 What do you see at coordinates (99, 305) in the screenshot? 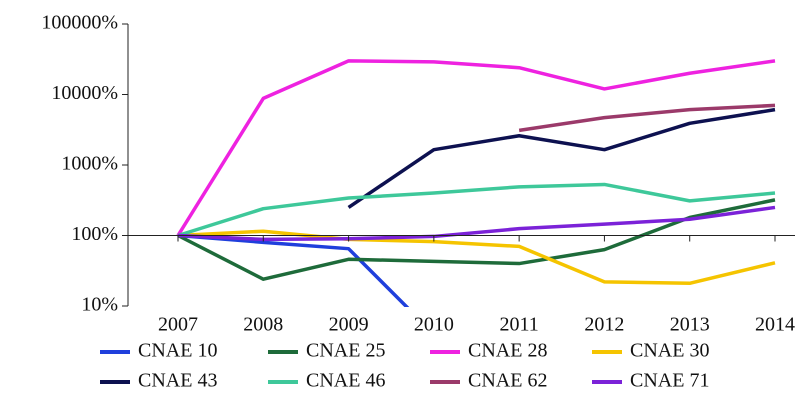
I see `y-tick-label: 10%` at bounding box center [99, 305].